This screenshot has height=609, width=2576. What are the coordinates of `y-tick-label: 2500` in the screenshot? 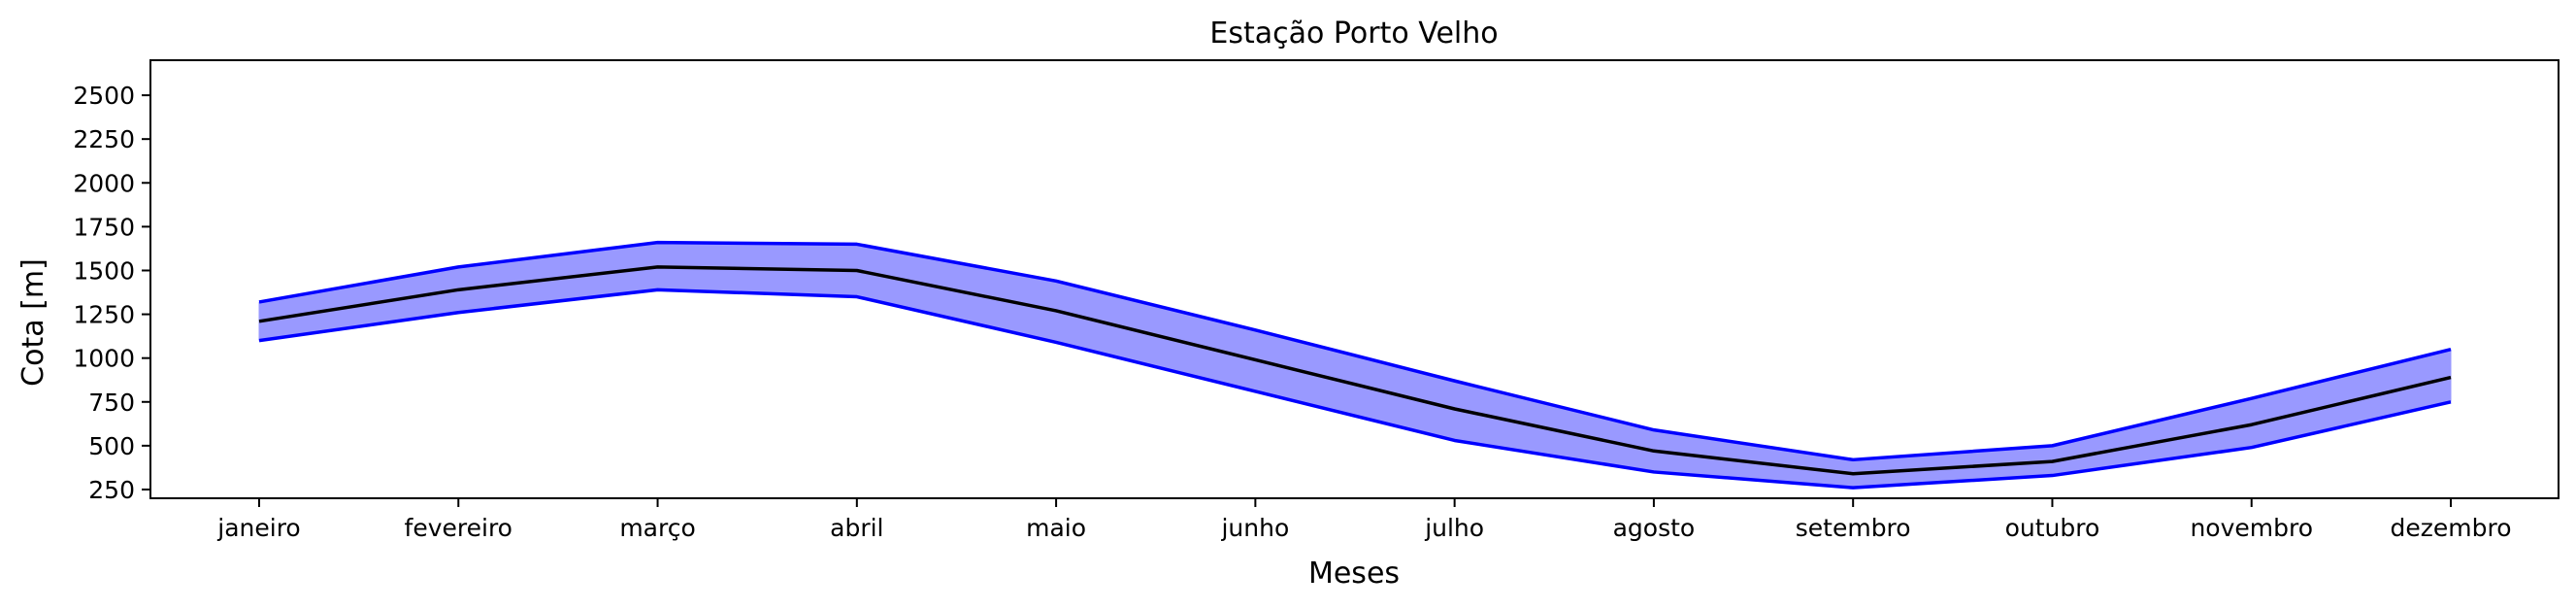 It's located at (104, 96).